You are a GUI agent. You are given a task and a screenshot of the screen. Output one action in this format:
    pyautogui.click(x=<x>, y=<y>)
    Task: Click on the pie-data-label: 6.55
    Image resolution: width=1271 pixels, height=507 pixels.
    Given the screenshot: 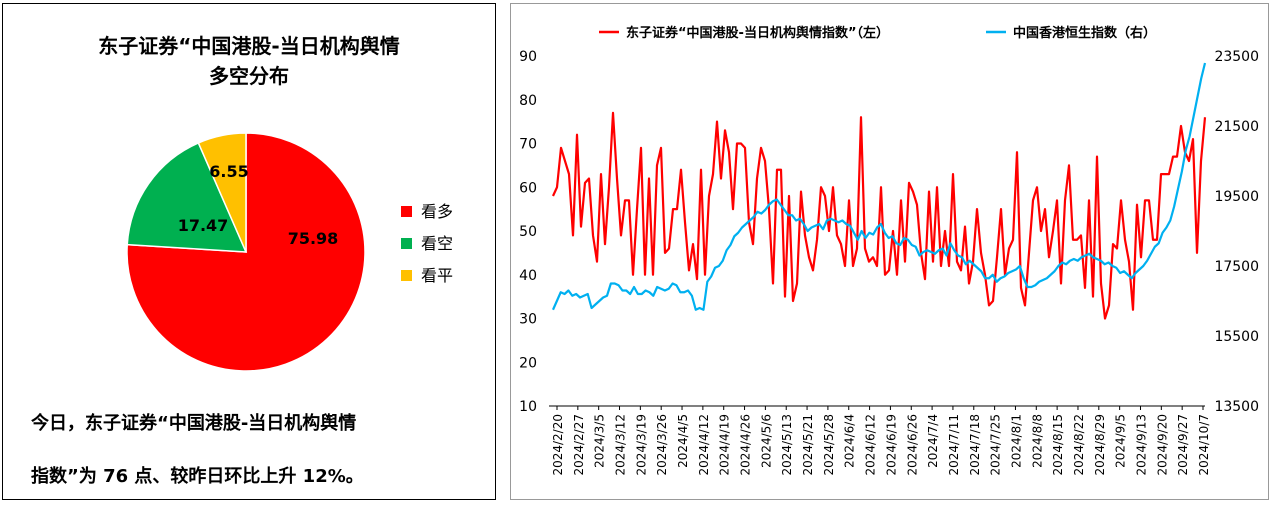 What is the action you would take?
    pyautogui.click(x=228, y=171)
    